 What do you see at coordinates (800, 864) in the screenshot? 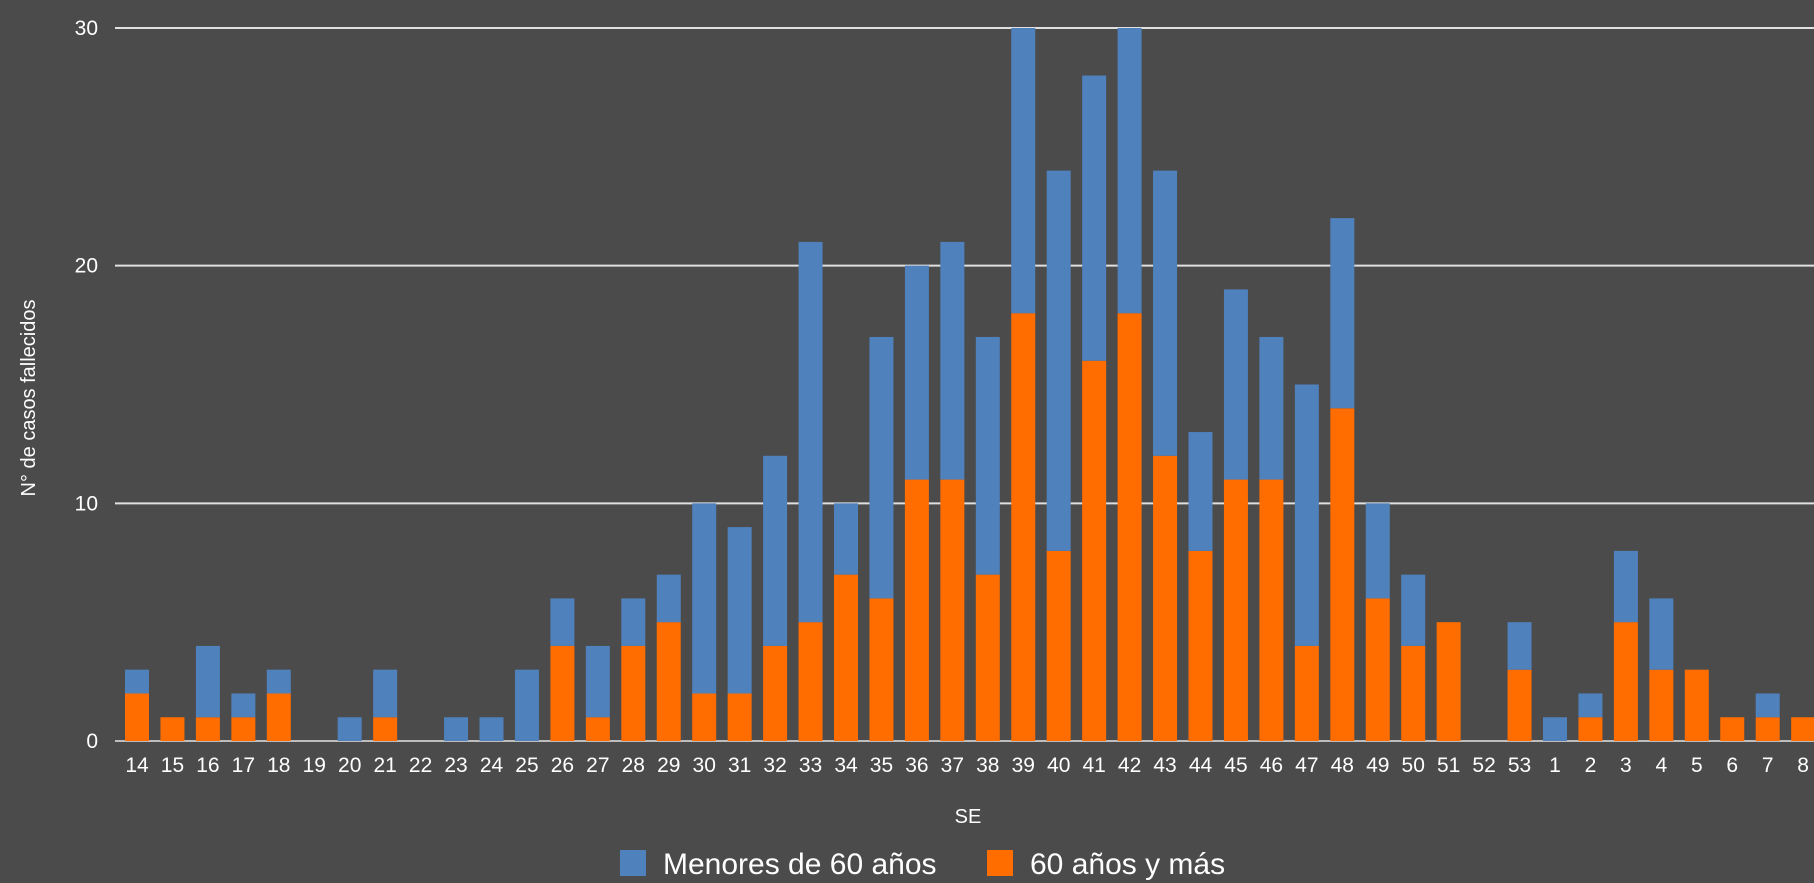
I see `legend-label-menores: Menores de 60 años` at bounding box center [800, 864].